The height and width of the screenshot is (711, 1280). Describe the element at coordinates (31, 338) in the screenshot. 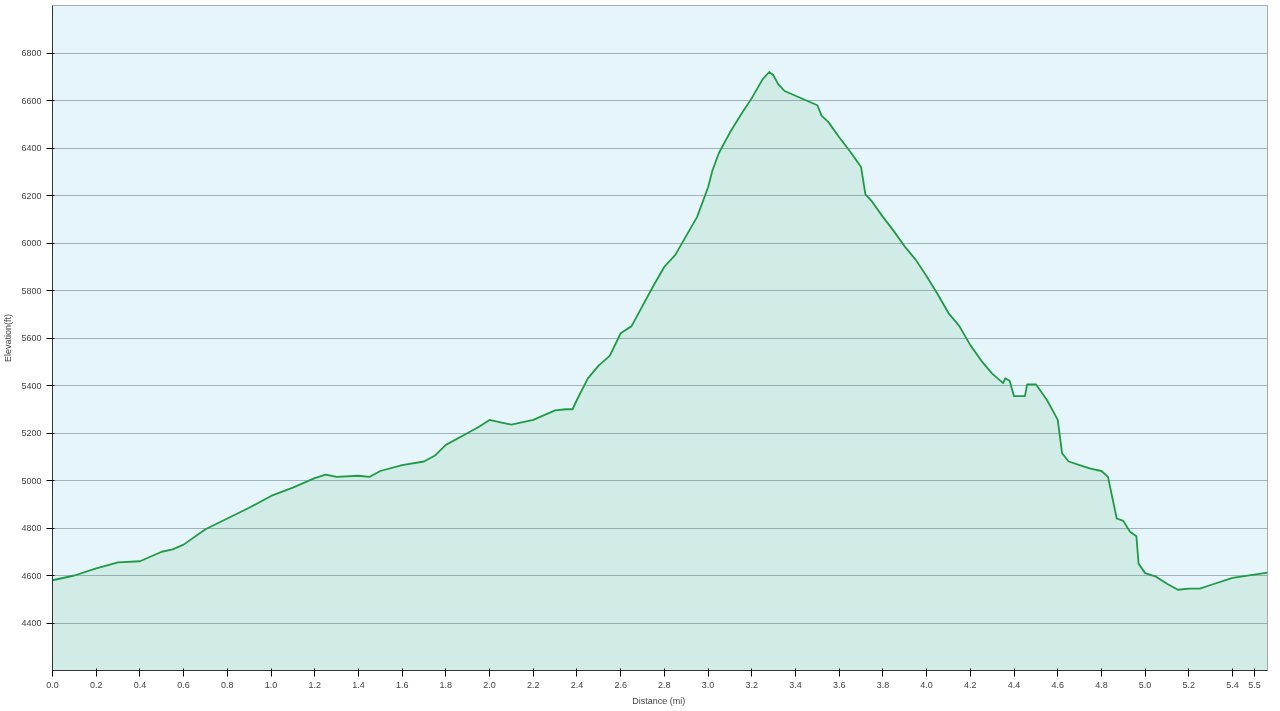

I see `y-tick-label: 5600` at that location.